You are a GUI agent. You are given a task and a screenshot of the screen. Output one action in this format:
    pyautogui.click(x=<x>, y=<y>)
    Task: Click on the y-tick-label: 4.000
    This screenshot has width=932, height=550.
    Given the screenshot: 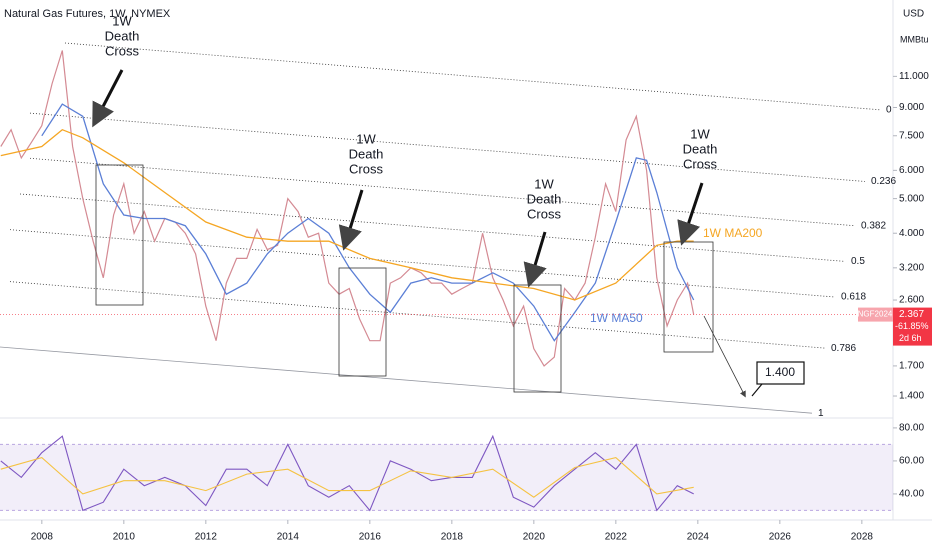 What is the action you would take?
    pyautogui.click(x=911, y=233)
    